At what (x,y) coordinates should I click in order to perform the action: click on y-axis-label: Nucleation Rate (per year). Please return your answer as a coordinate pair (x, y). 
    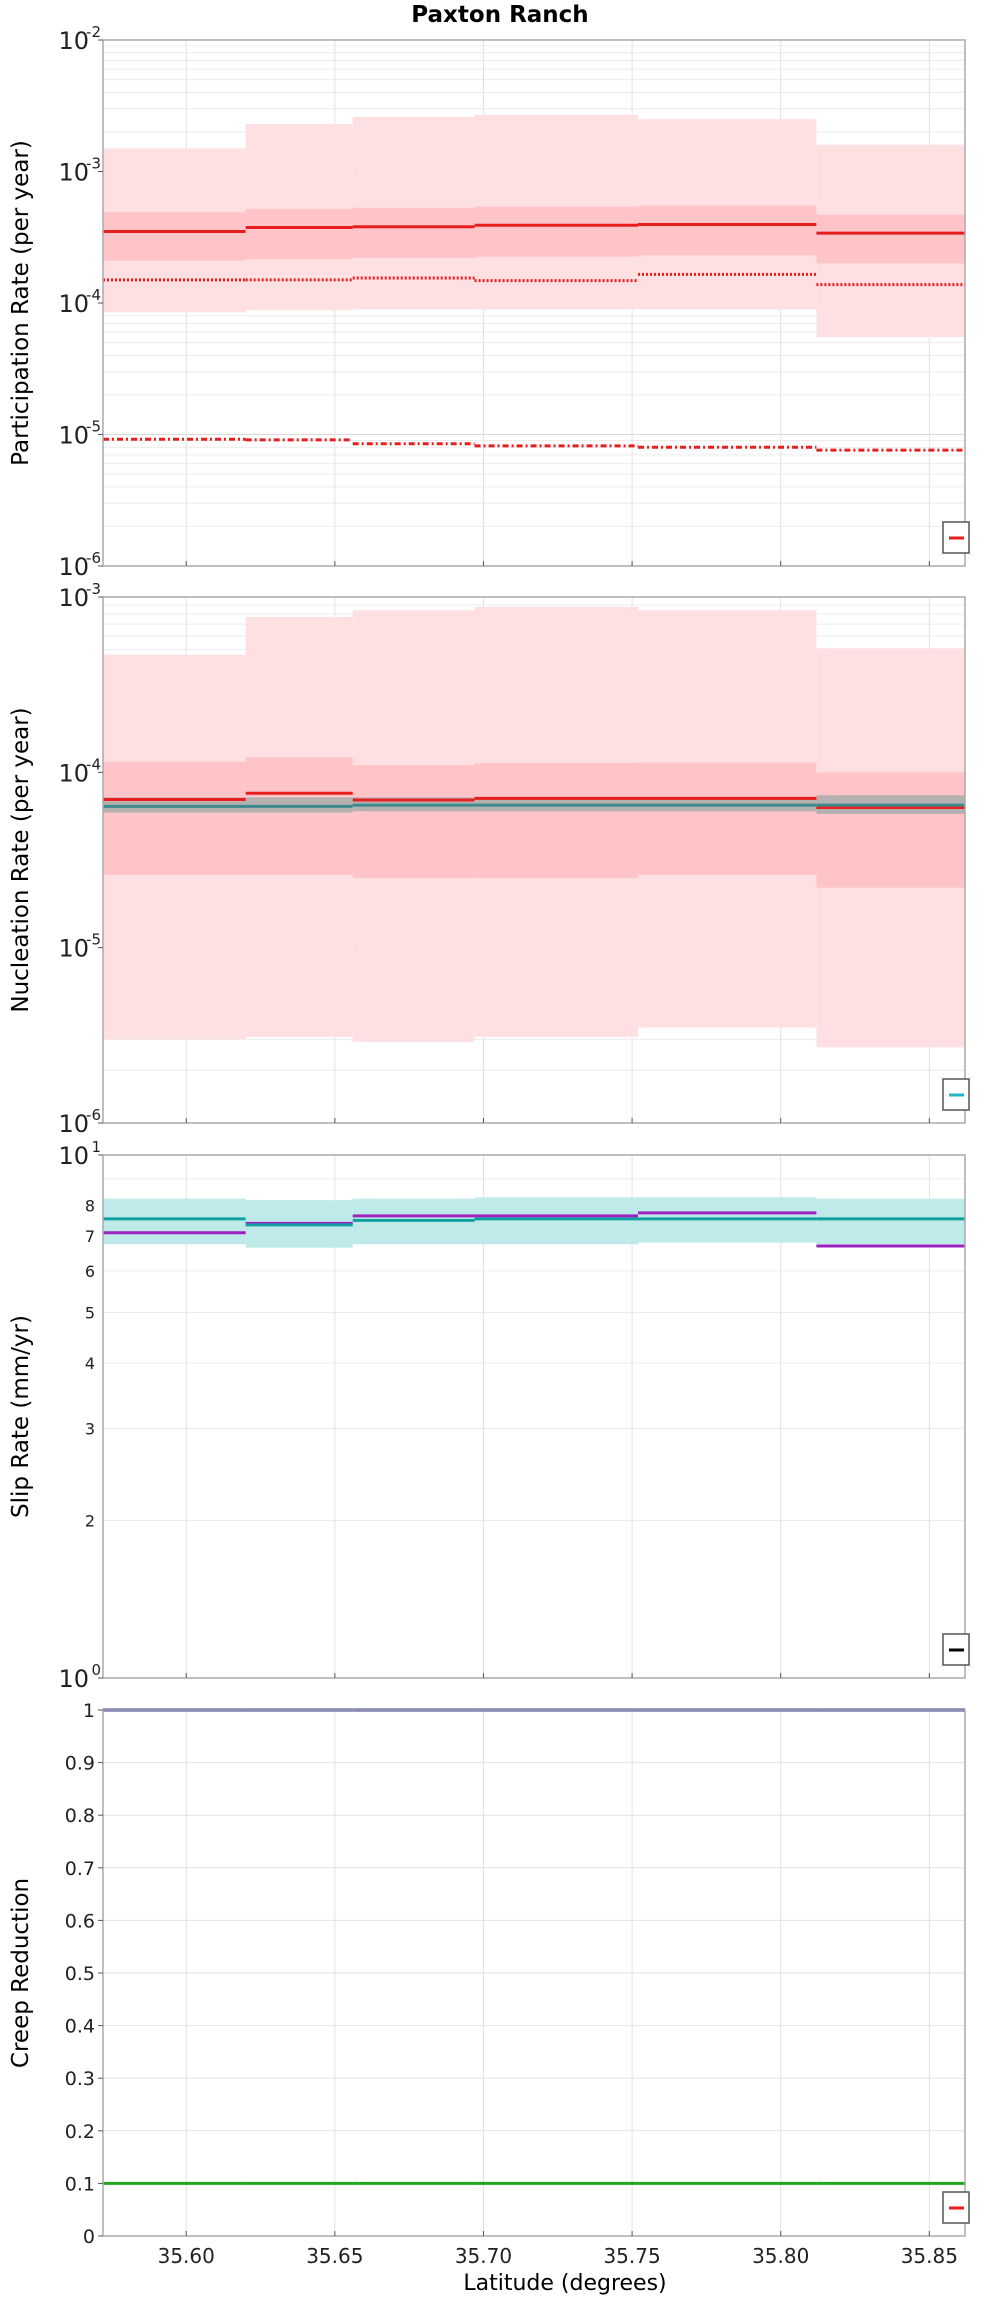
    Looking at the image, I should click on (21, 859).